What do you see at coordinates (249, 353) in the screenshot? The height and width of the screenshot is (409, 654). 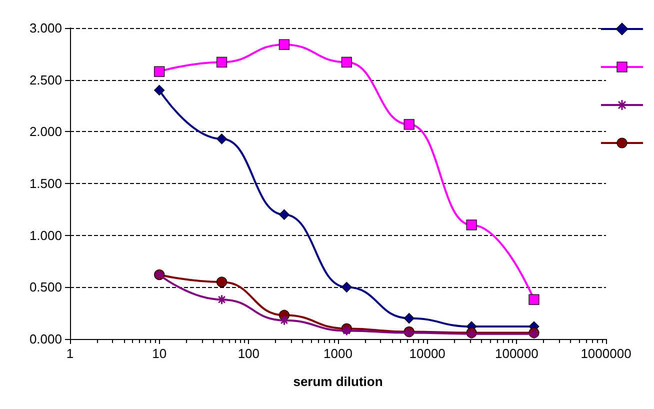 I see `x-tick-label: 100` at bounding box center [249, 353].